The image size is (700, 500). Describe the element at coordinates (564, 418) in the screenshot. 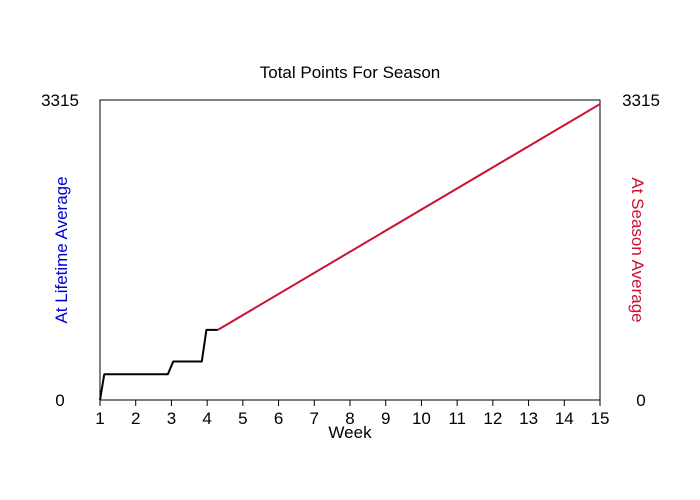

I see `x-tick-label: 14` at that location.